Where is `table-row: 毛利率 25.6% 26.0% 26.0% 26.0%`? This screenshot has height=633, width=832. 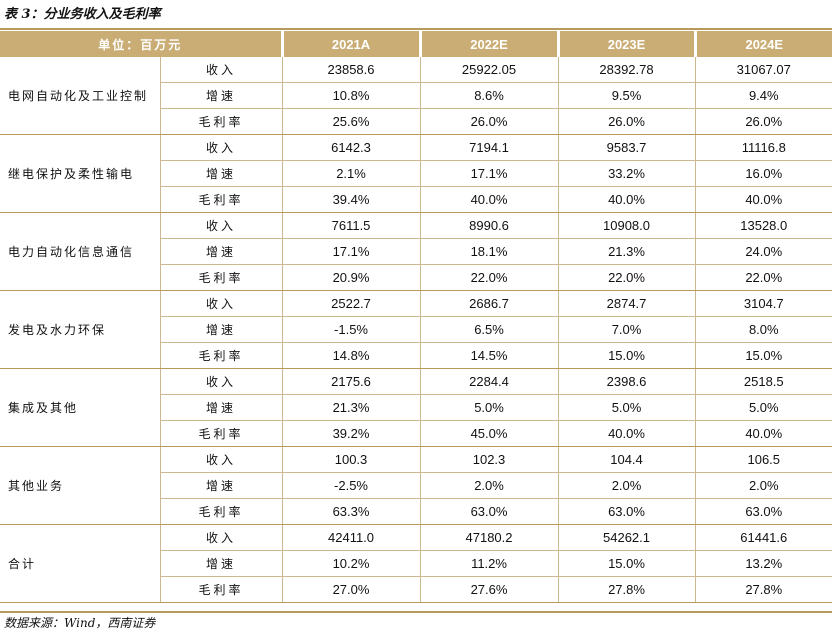
table-row: 毛利率 25.6% 26.0% 26.0% 26.0% is located at coordinates (416, 121).